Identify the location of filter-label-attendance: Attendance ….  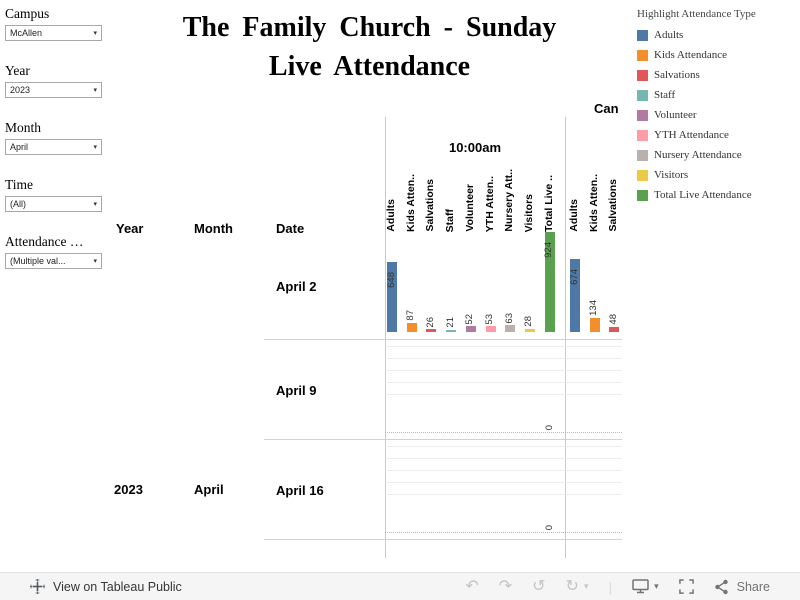
(44, 241).